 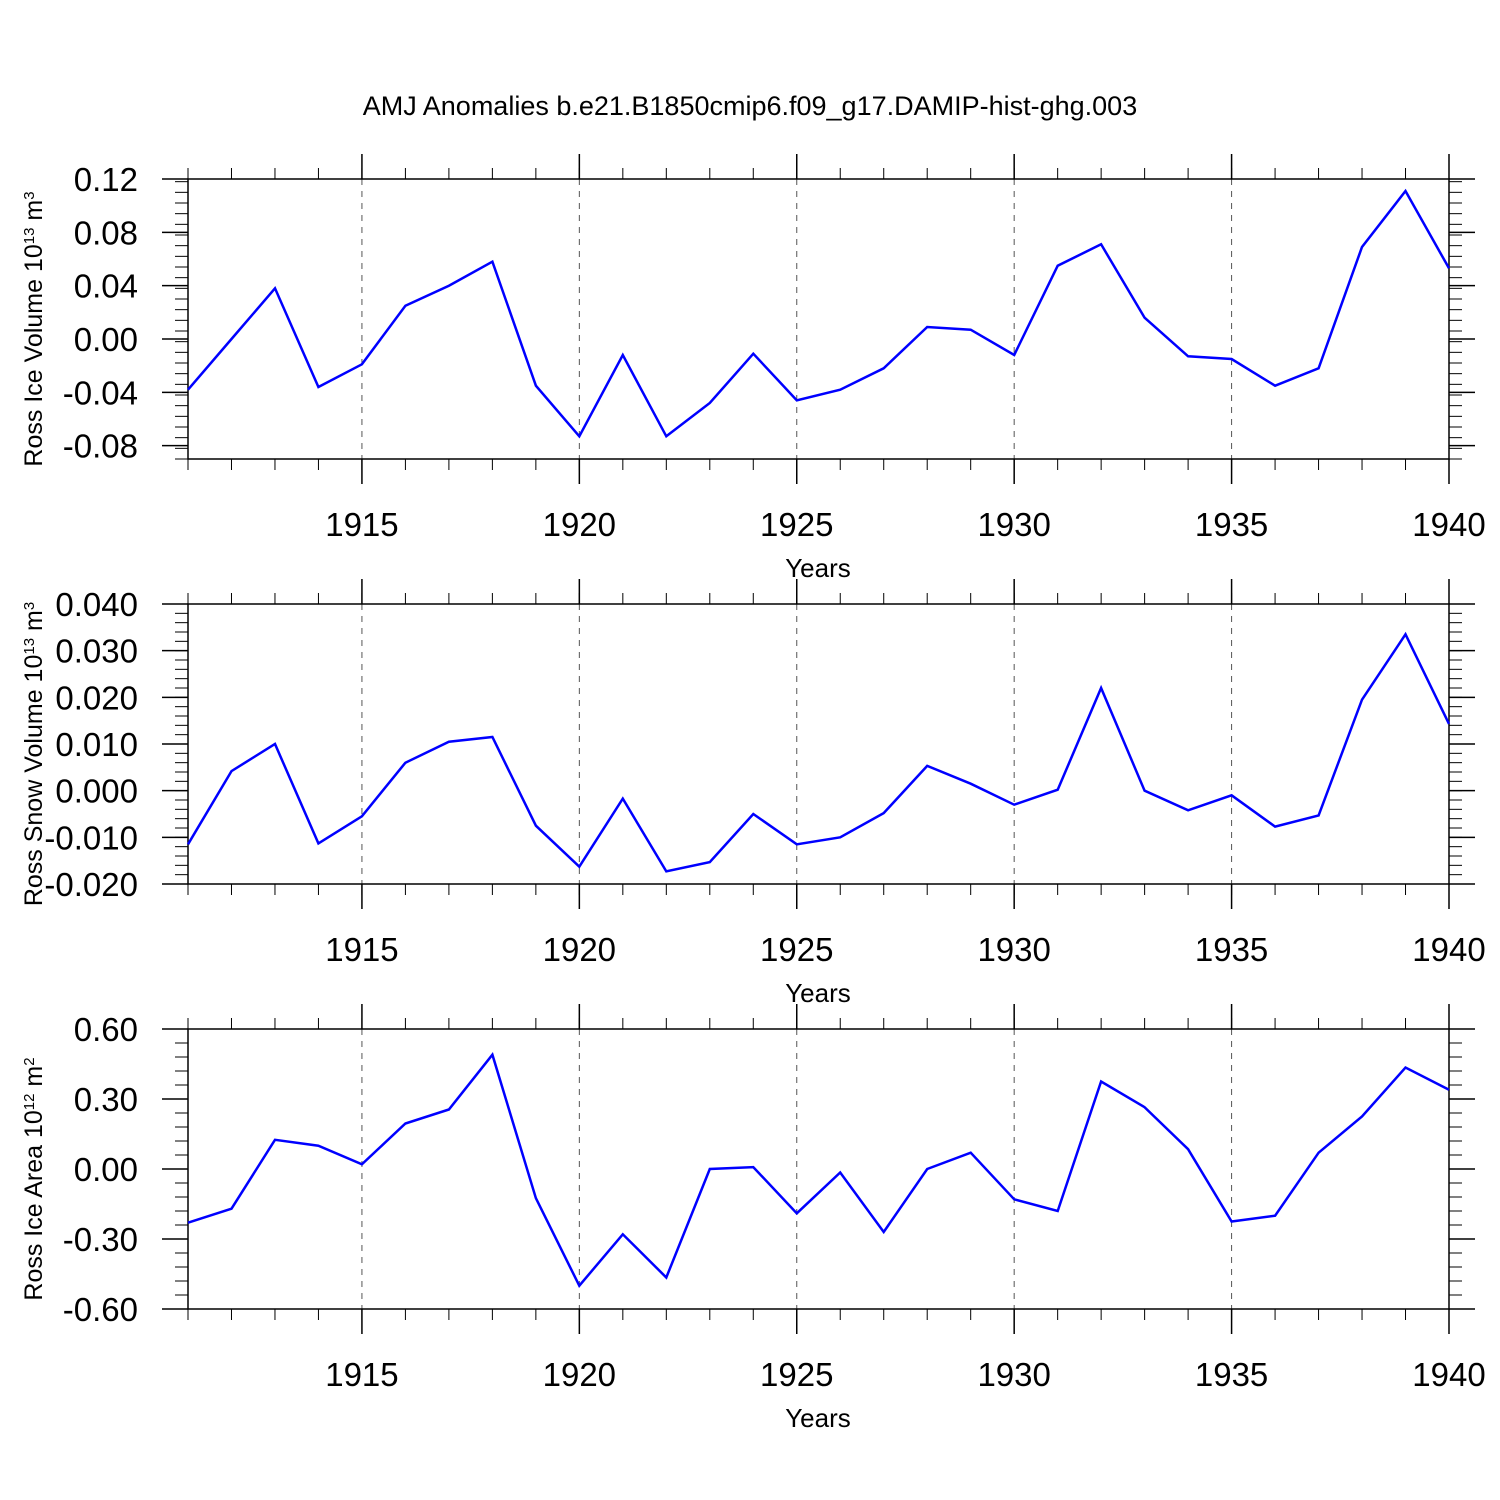 What do you see at coordinates (106, 179) in the screenshot?
I see `y-tick-label: 0.12` at bounding box center [106, 179].